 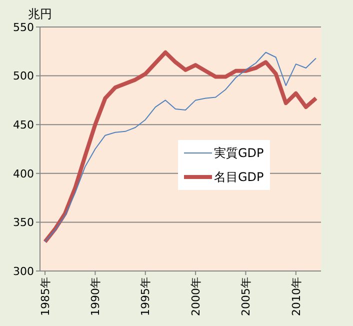 What do you see at coordinates (40, 14) in the screenshot?
I see `y-axis-title: 兆円` at bounding box center [40, 14].